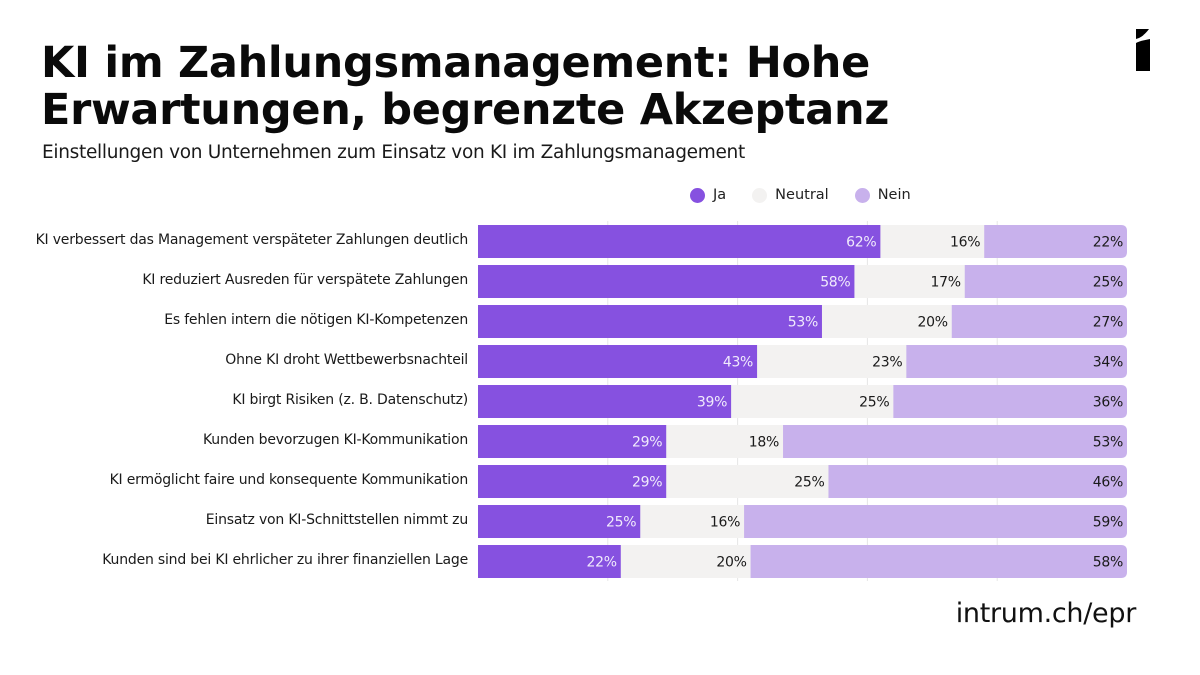  I want to click on data-label-ja: 22%, so click(602, 563).